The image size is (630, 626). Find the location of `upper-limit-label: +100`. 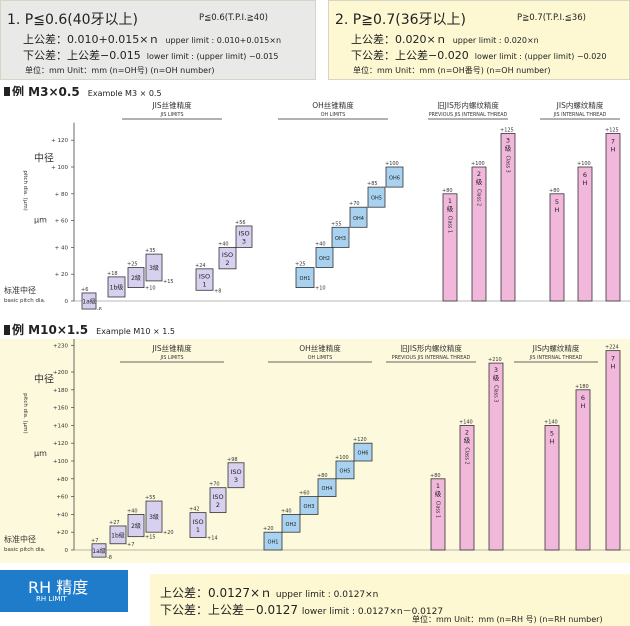

upper-limit-label: +100 is located at coordinates (584, 164).